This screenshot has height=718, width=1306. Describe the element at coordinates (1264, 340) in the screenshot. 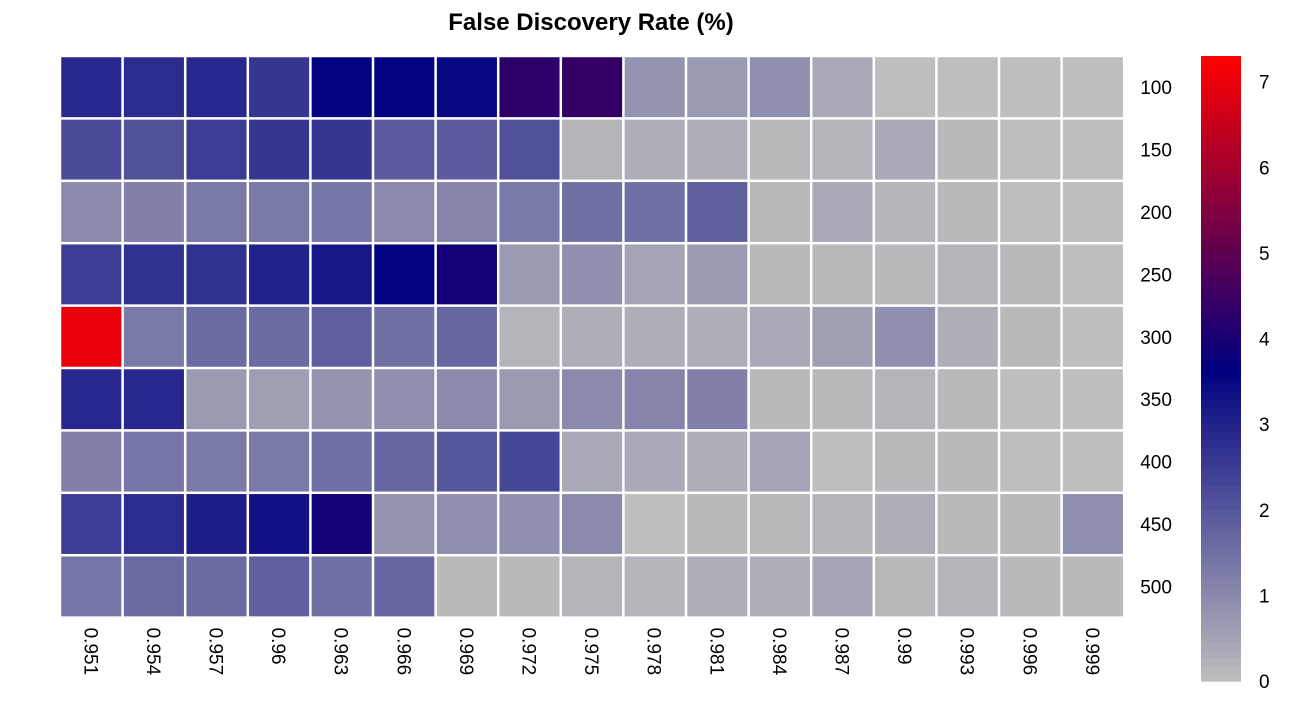

I see `color-legend-tick-label: 4` at that location.